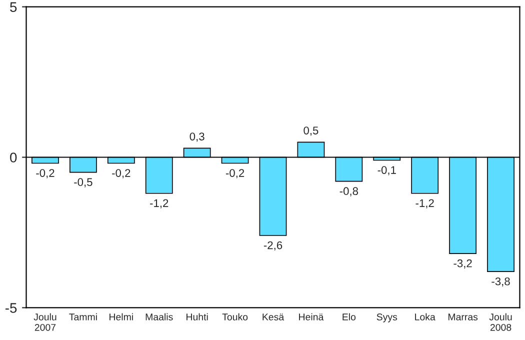 The image size is (525, 340). What do you see at coordinates (463, 264) in the screenshot?
I see `data-label: -3,2` at bounding box center [463, 264].